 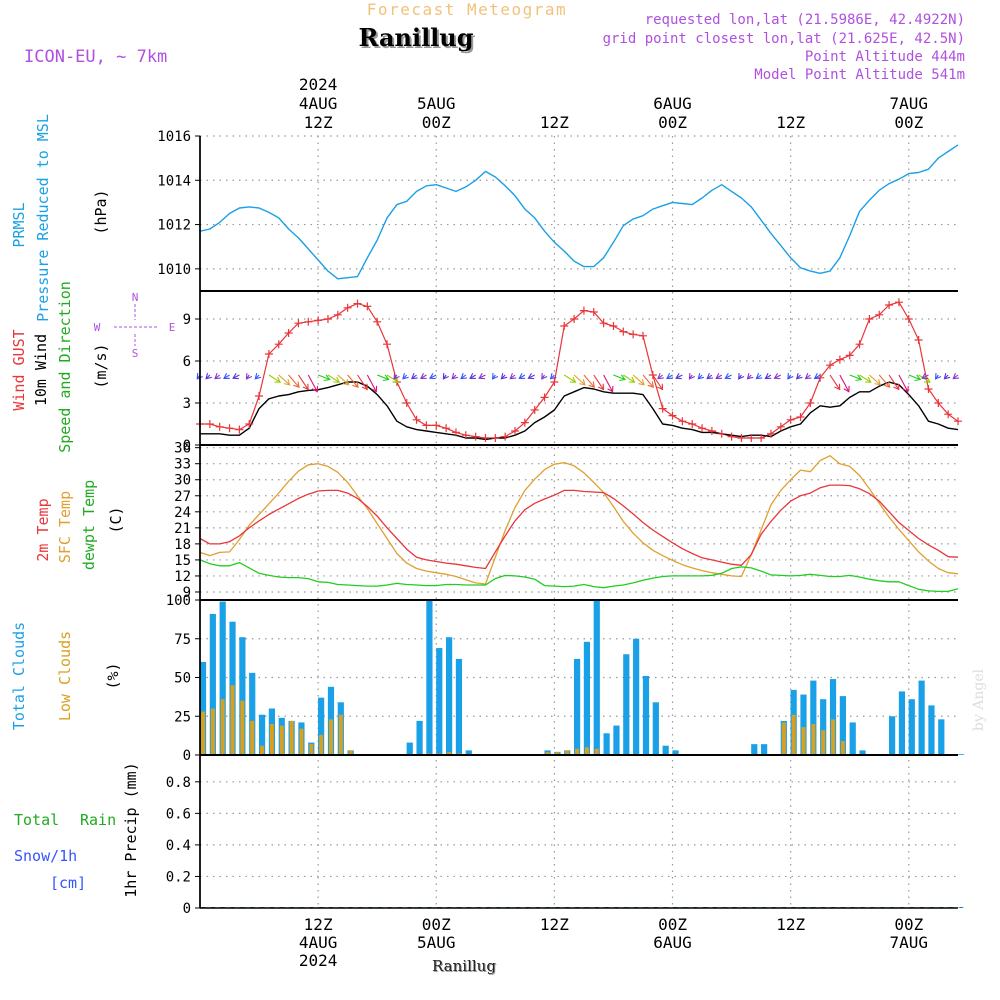 I want to click on bottom-time-label-5-0: 00Z, so click(x=908, y=924).